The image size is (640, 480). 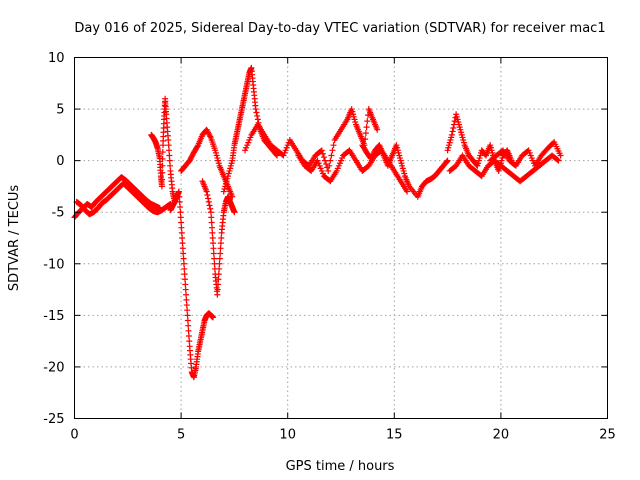 I want to click on series-sat-c, so click(x=163, y=150).